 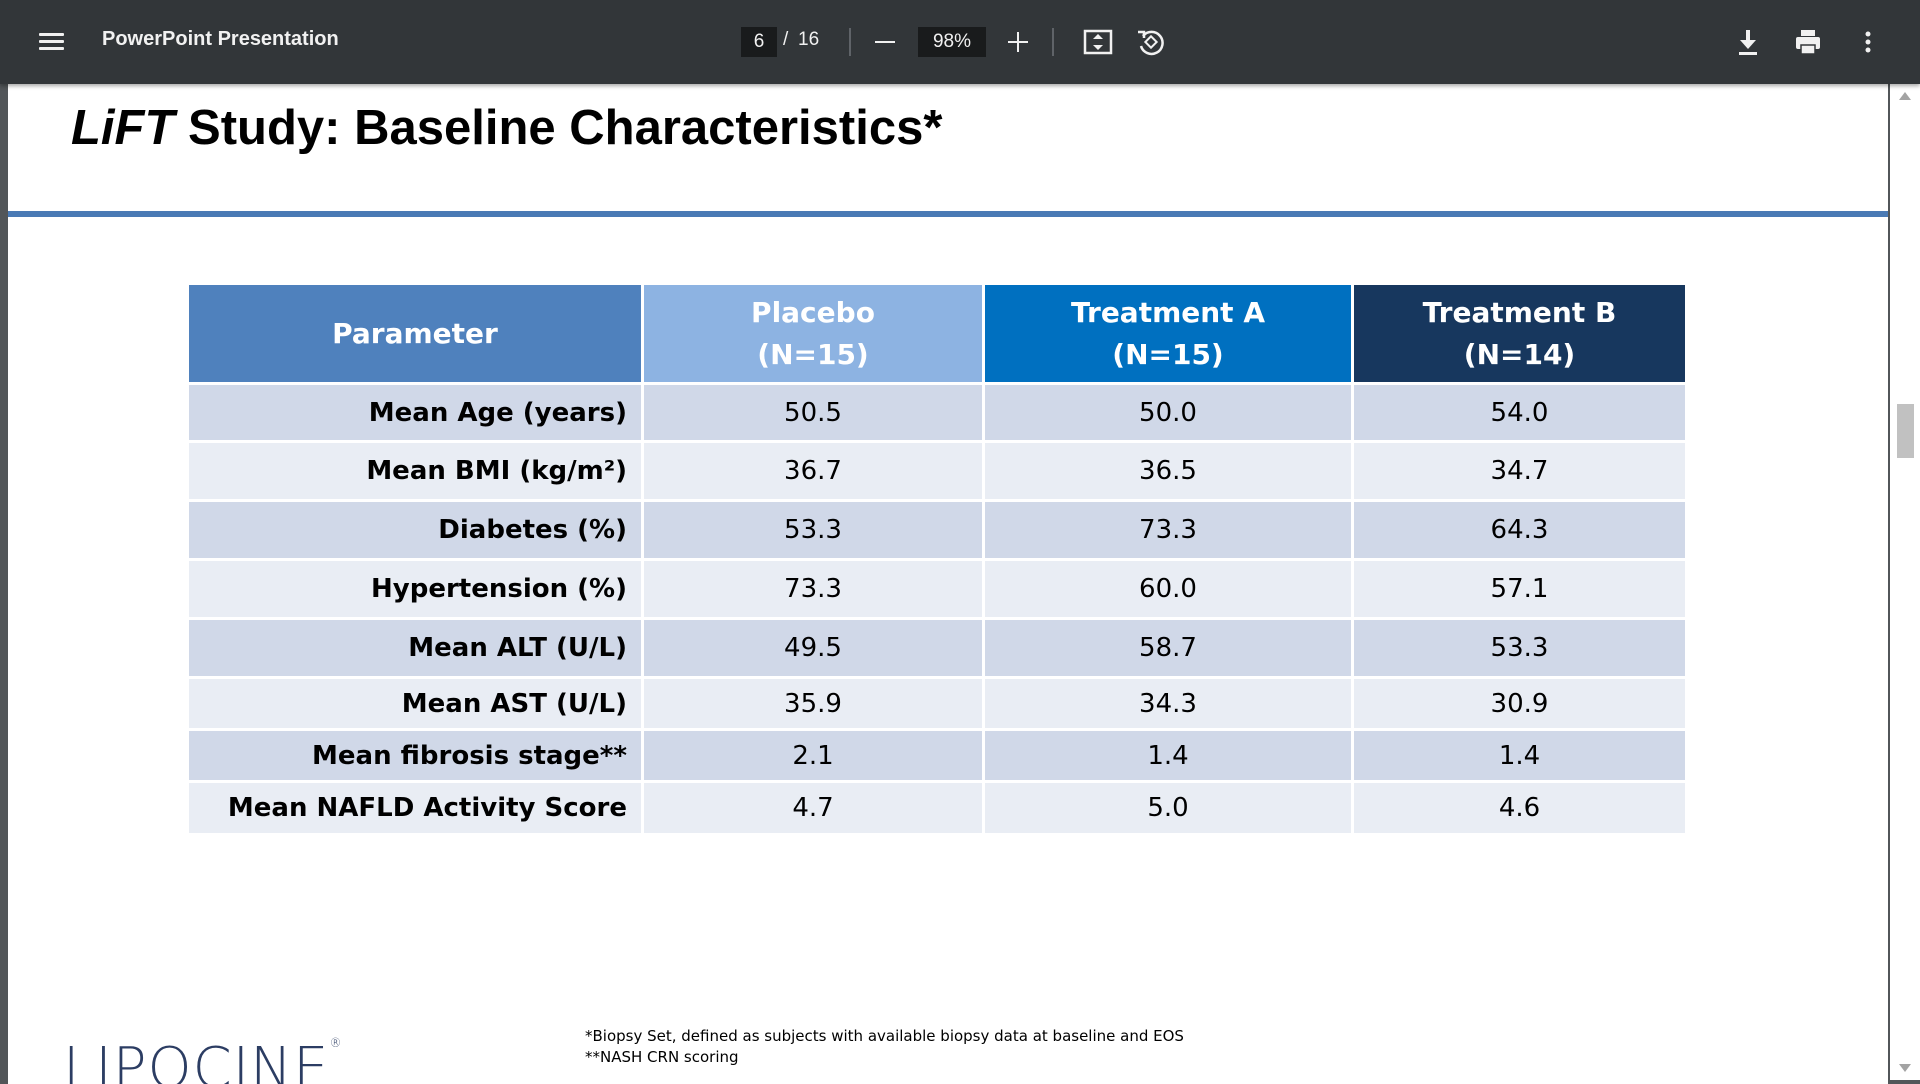 I want to click on scroll-down-arrow-icon, so click(x=1905, y=1068).